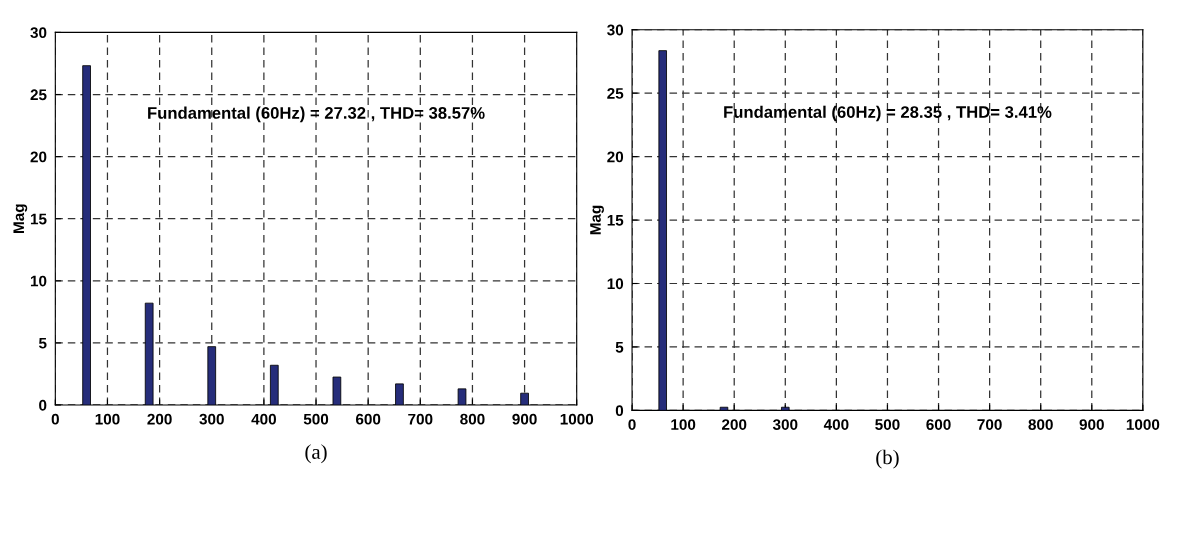  I want to click on annotation: Fundamental (60Hz) = 28.35 , THD= 3.41%, so click(888, 113).